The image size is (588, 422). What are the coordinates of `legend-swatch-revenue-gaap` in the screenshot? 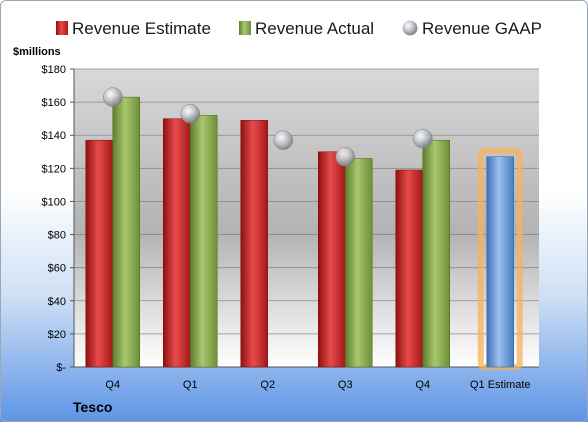 It's located at (410, 28).